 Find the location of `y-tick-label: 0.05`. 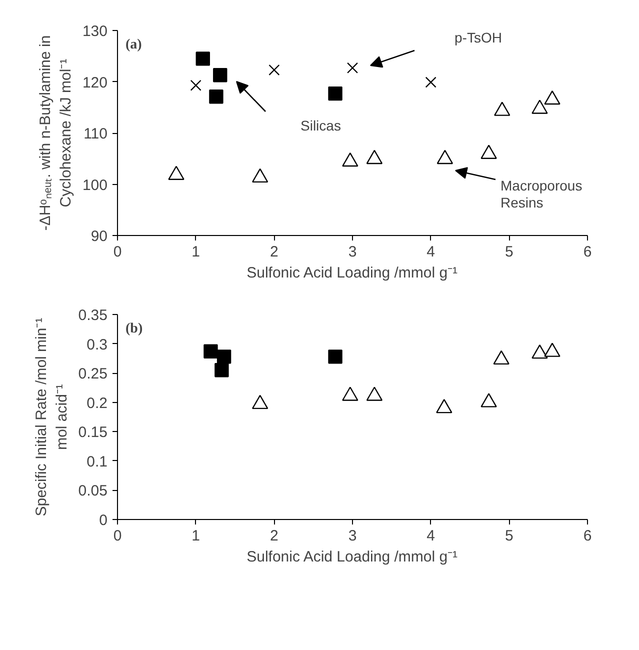

y-tick-label: 0.05 is located at coordinates (93, 491).